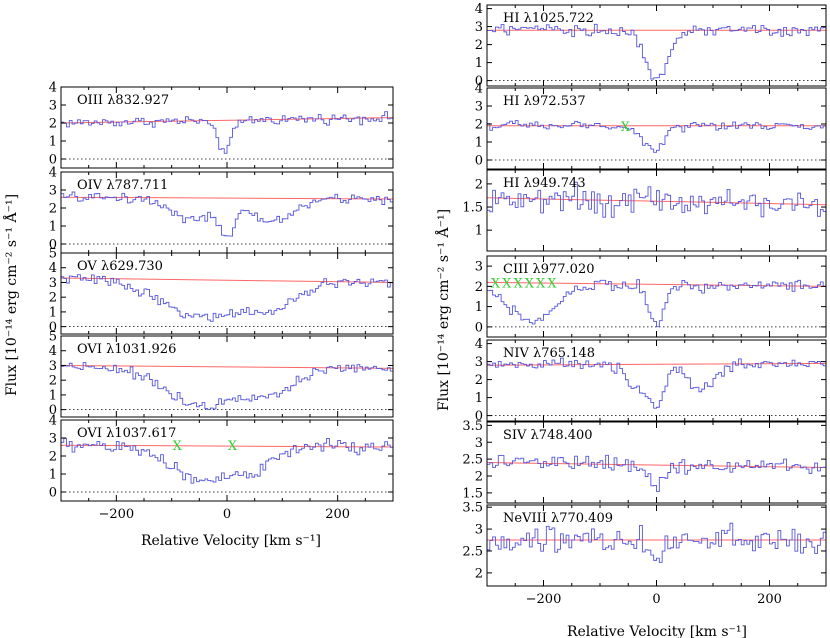 This screenshot has height=638, width=830. What do you see at coordinates (544, 101) in the screenshot?
I see `panel-title: HI λ972.537` at bounding box center [544, 101].